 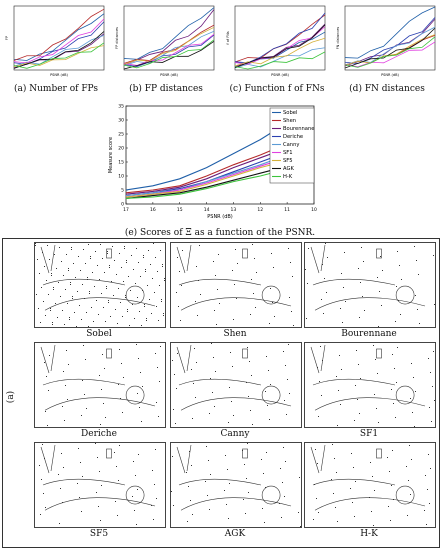 I want to click on legend-label: SF1, so click(x=288, y=153).